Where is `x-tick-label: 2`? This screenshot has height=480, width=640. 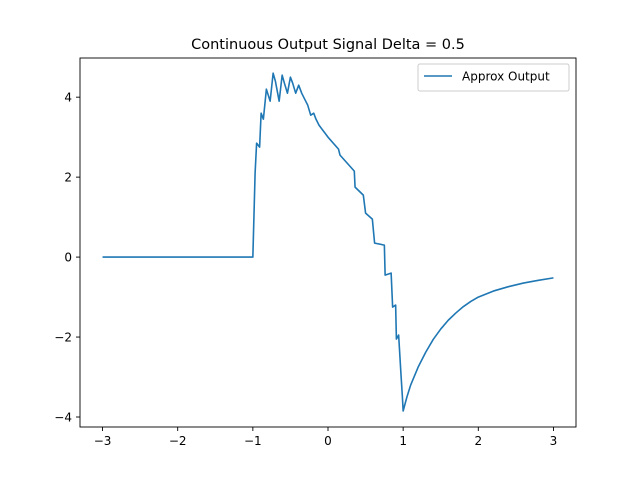 x-tick-label: 2 is located at coordinates (478, 441).